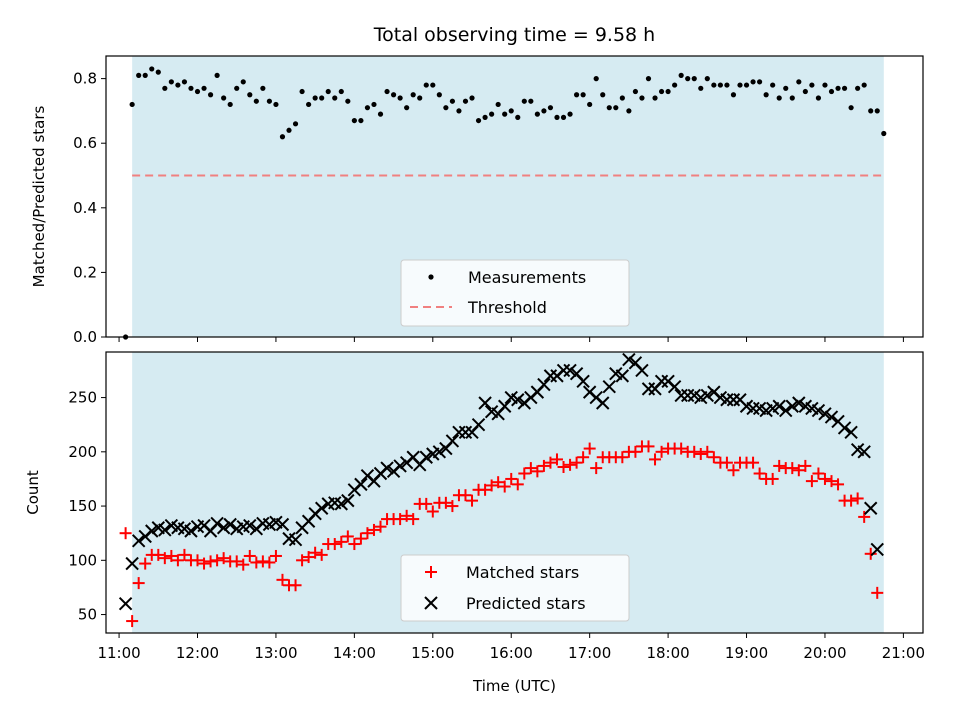  I want to click on x-tick-label: 19:00, so click(746, 653).